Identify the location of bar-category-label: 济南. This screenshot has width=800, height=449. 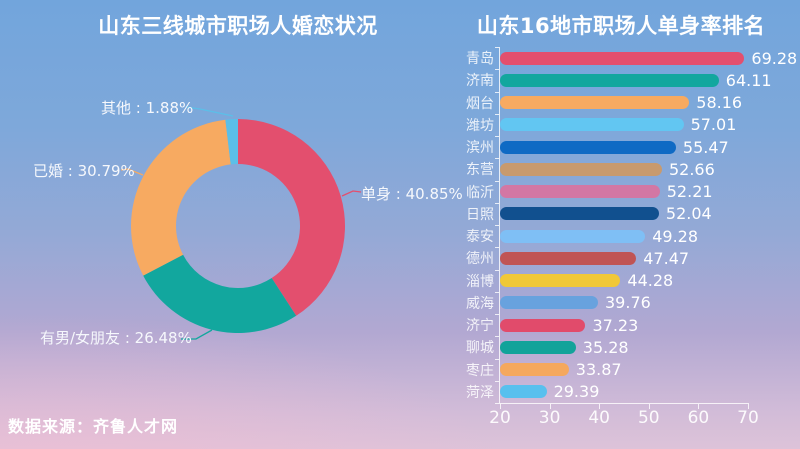
(480, 81).